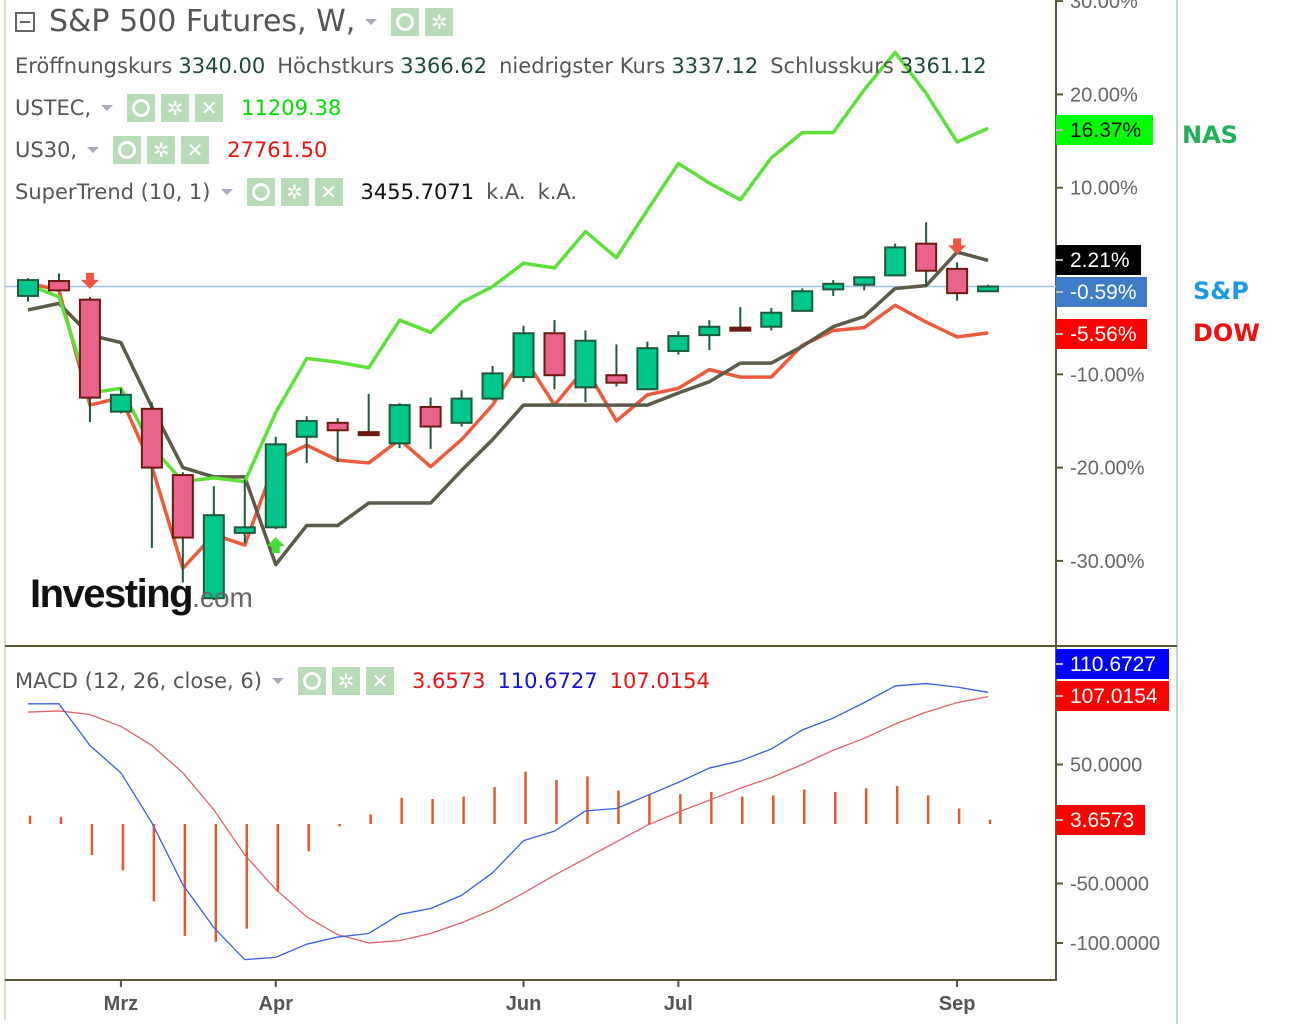 The height and width of the screenshot is (1024, 1301). What do you see at coordinates (1104, 6) in the screenshot?
I see `y-tick-label: 30.00%` at bounding box center [1104, 6].